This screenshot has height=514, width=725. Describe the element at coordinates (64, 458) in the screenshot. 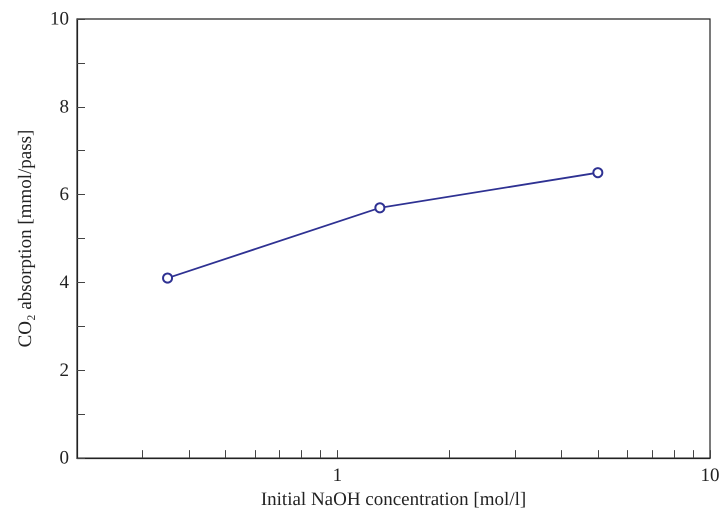

I see `y-tick-label: 0` at that location.